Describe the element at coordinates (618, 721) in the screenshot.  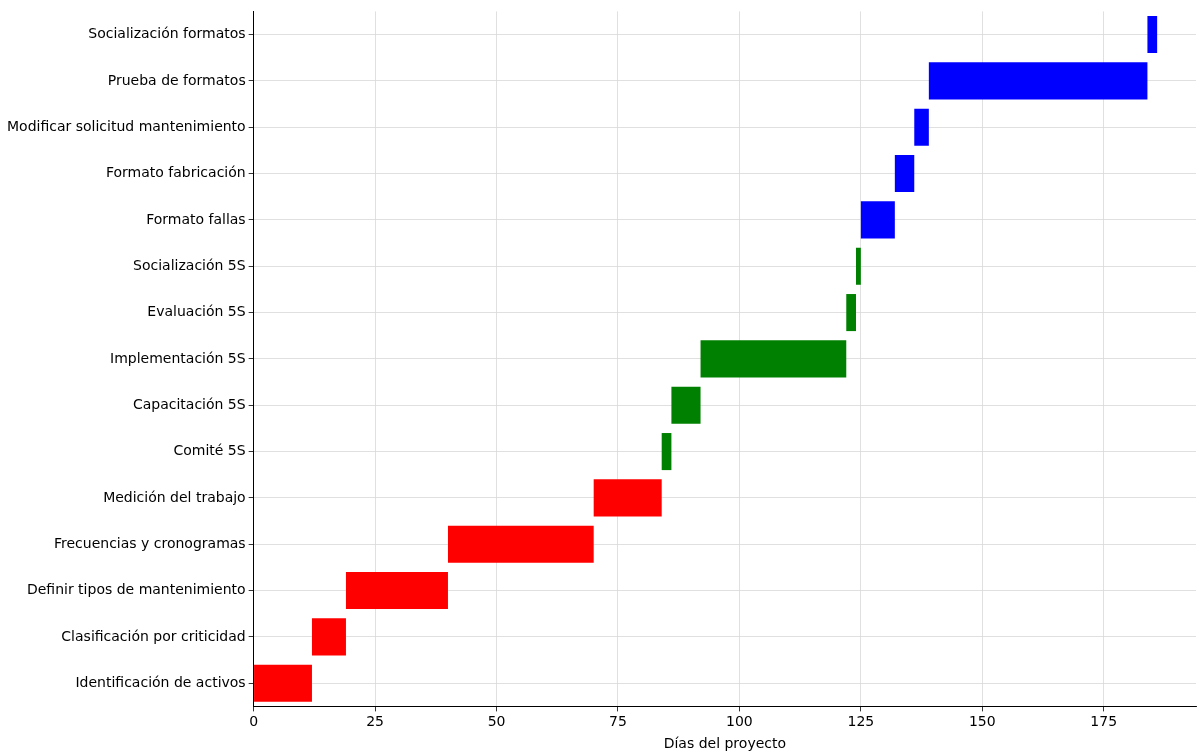
I see `x-tick-label: 75` at that location.